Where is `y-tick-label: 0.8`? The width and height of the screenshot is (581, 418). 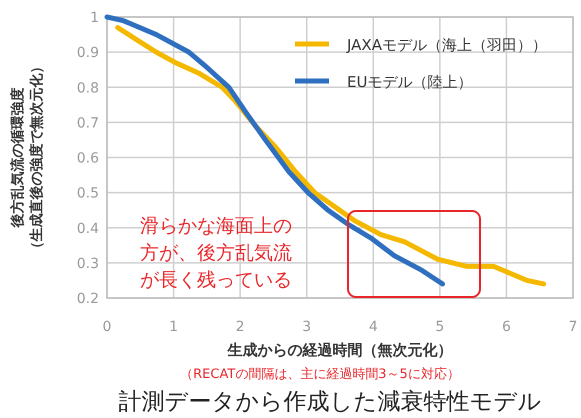 y-tick-label: 0.8 is located at coordinates (87, 88).